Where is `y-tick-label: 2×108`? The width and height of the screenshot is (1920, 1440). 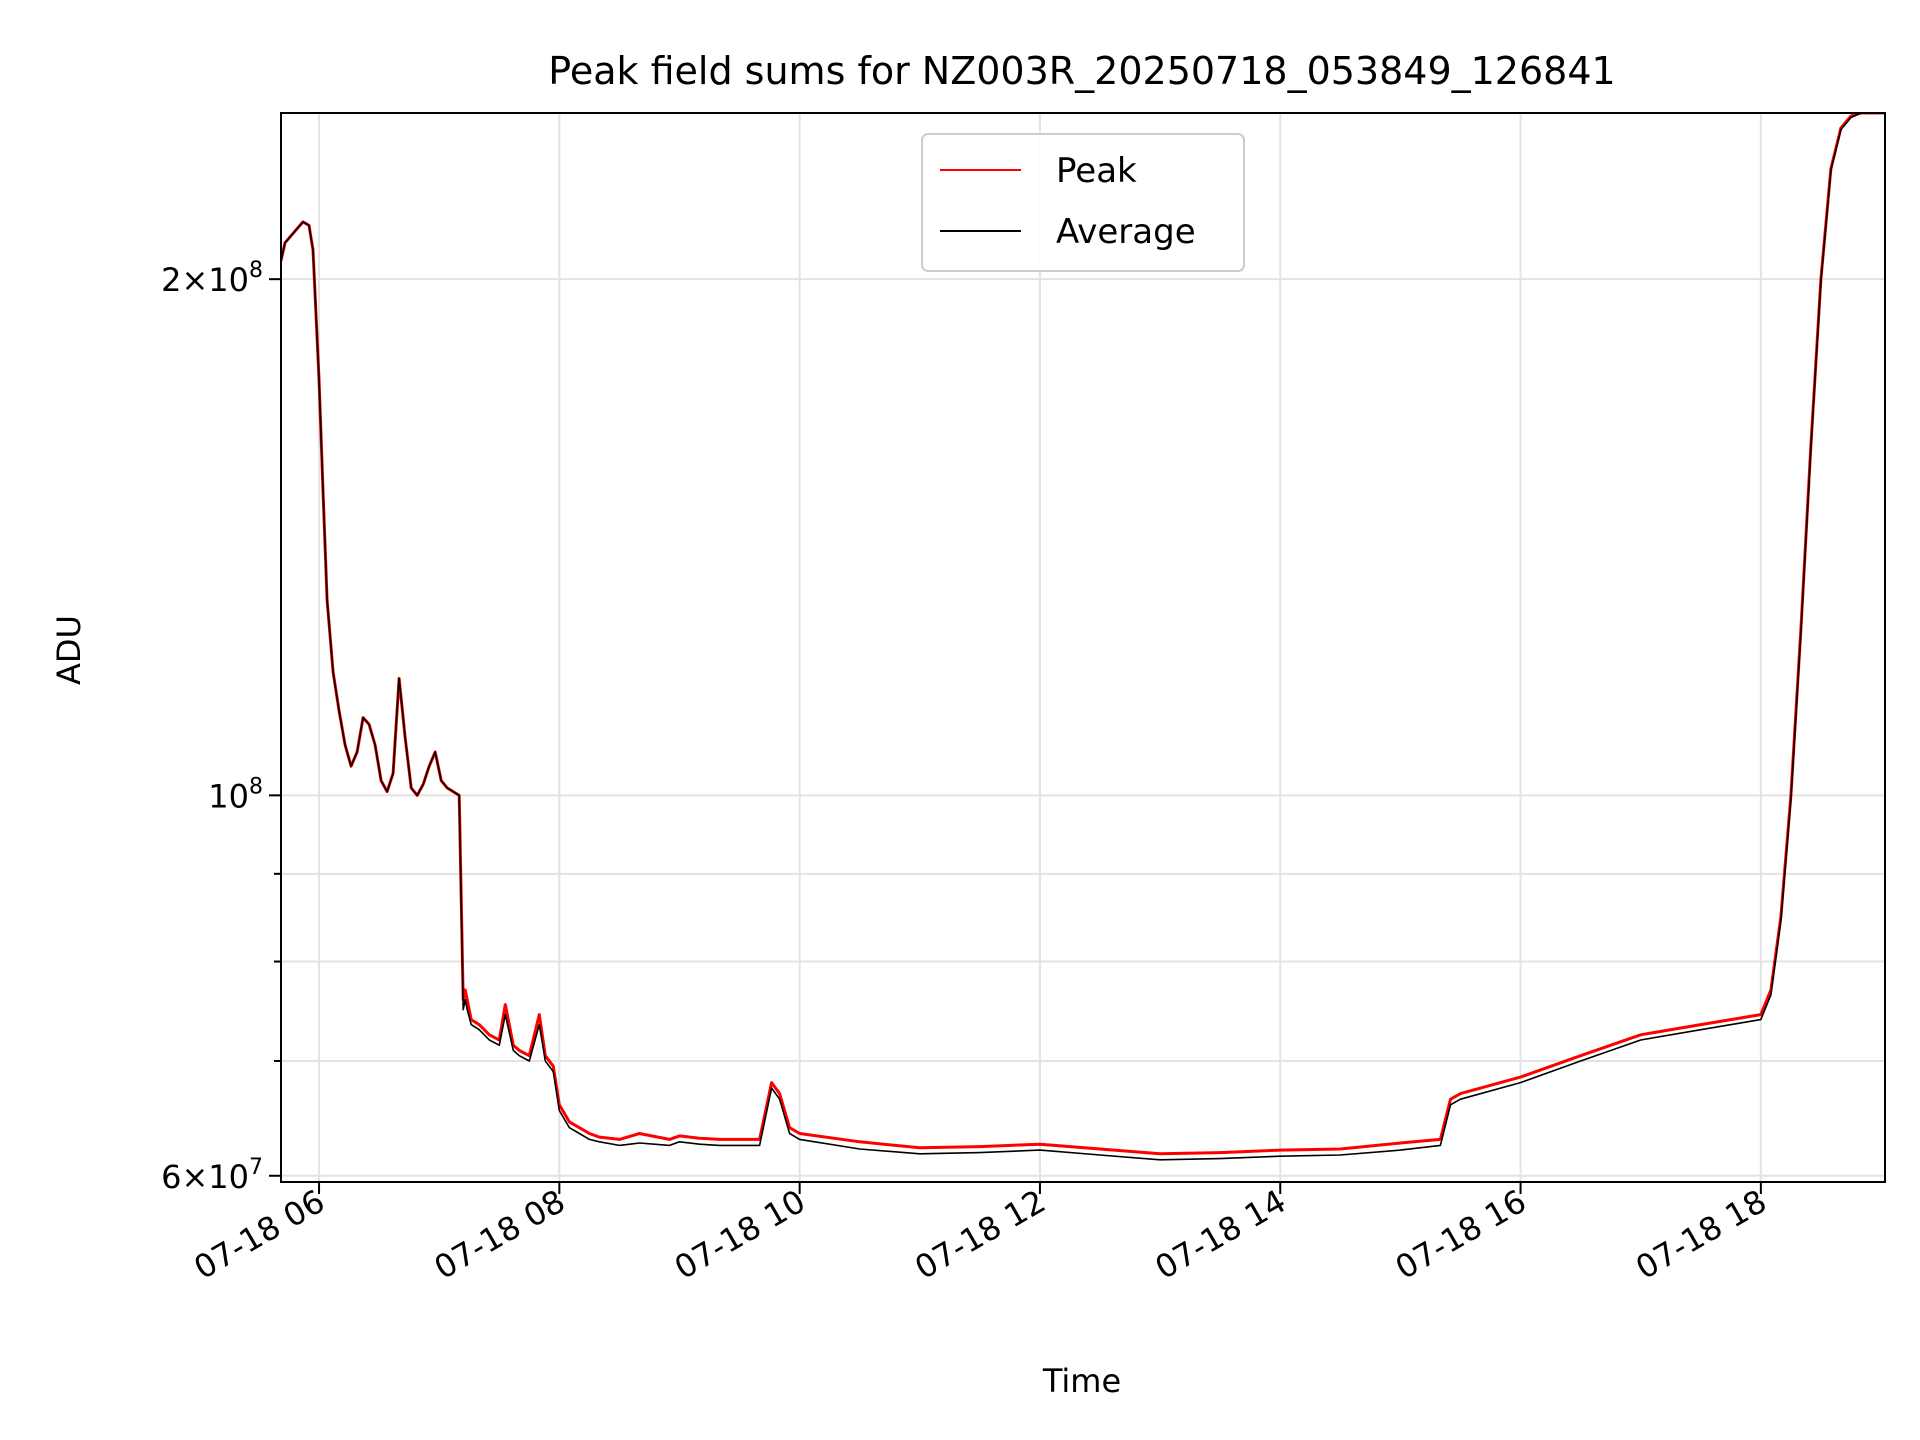
y-tick-label: 2×108 is located at coordinates (212, 278).